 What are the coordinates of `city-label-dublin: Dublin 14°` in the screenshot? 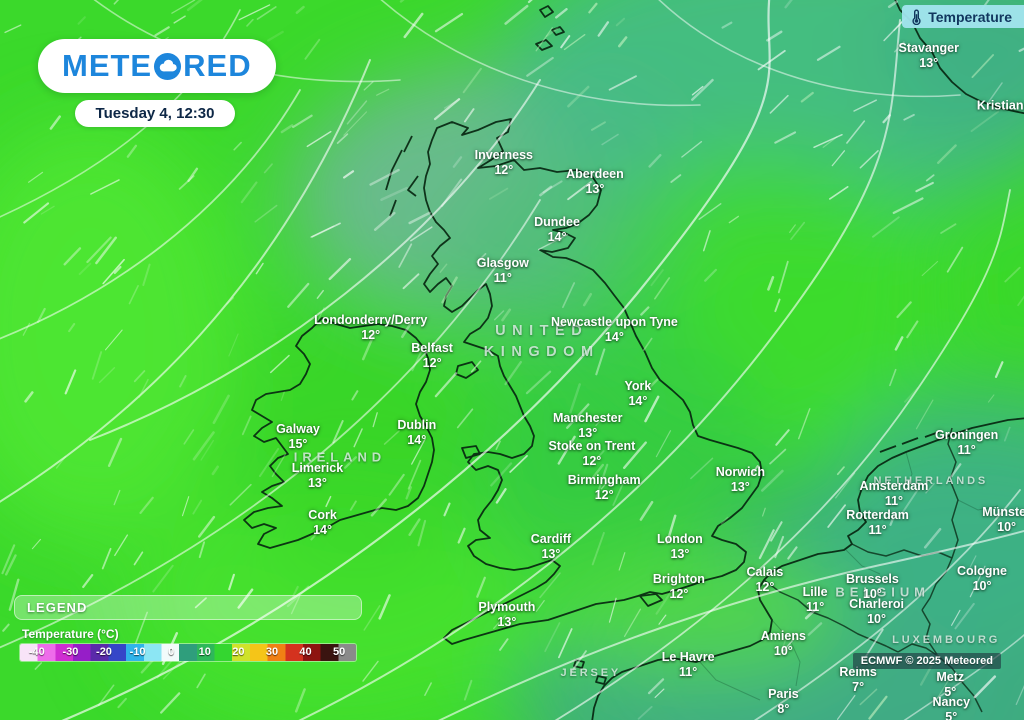 It's located at (417, 432).